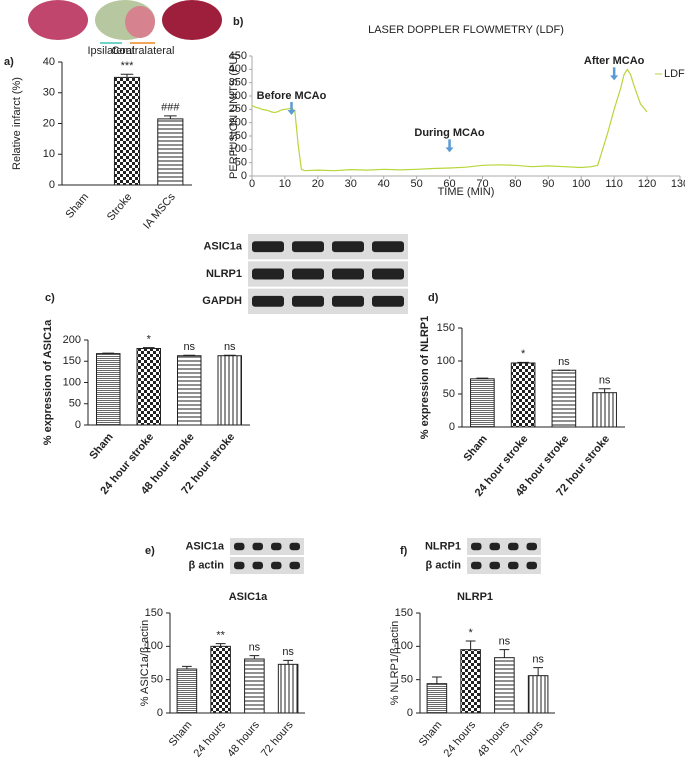 This screenshot has height=760, width=685. What do you see at coordinates (238, 123) in the screenshot?
I see `y-tick-label: 200` at bounding box center [238, 123].